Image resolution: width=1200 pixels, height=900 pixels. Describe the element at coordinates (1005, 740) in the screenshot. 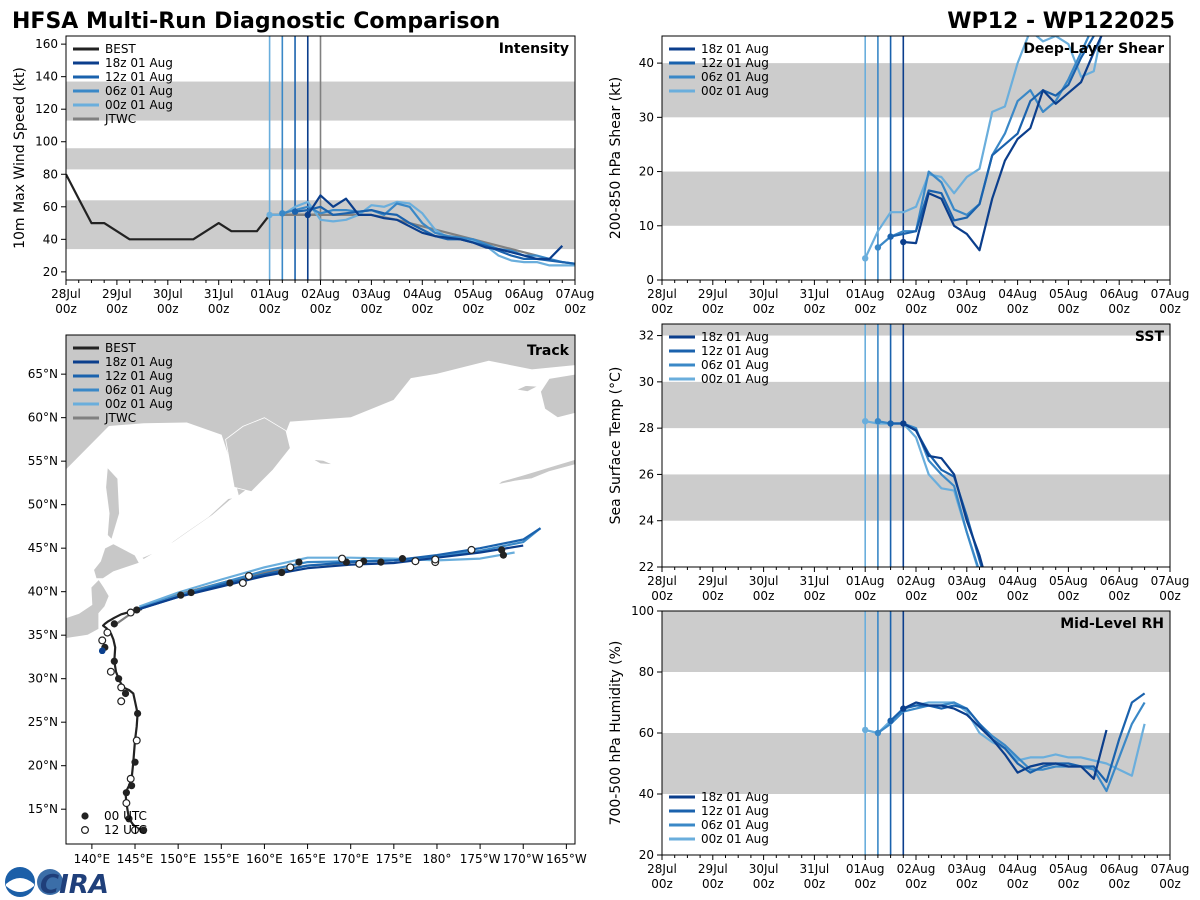

I see `rh-series-r18-line` at that location.